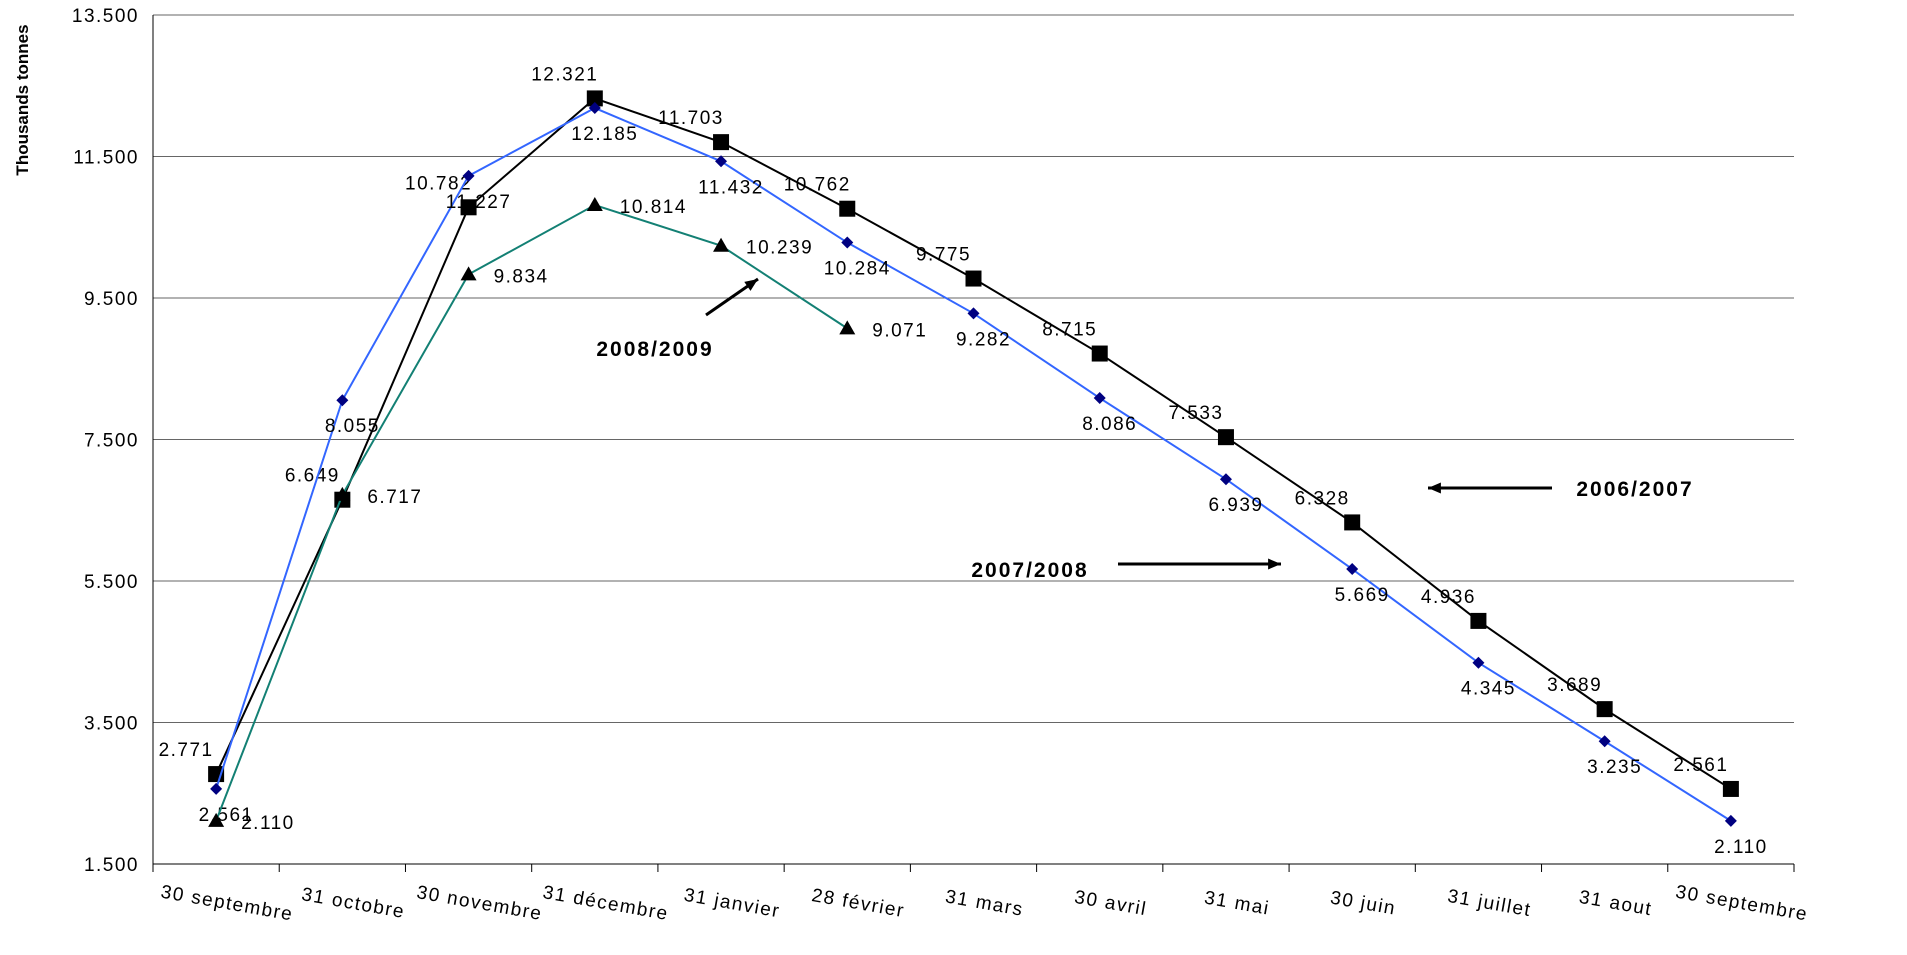 The width and height of the screenshot is (1907, 955). What do you see at coordinates (564, 74) in the screenshot?
I see `data-label: 12.321` at bounding box center [564, 74].